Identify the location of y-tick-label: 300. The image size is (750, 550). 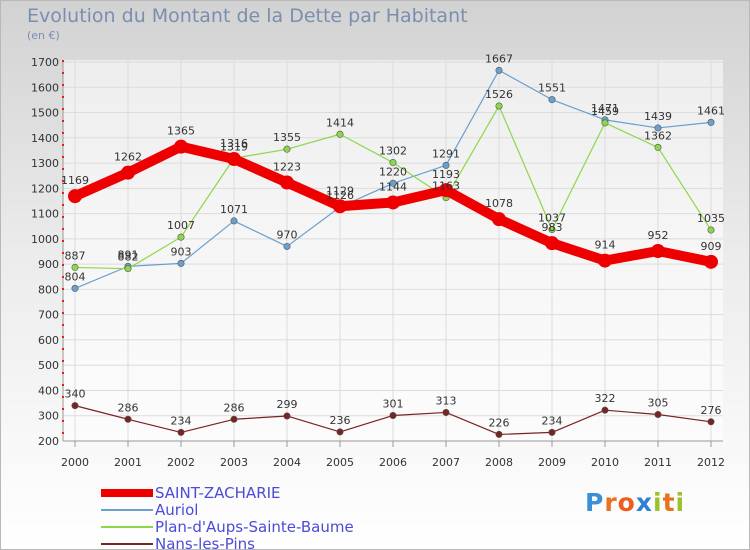
(48, 416).